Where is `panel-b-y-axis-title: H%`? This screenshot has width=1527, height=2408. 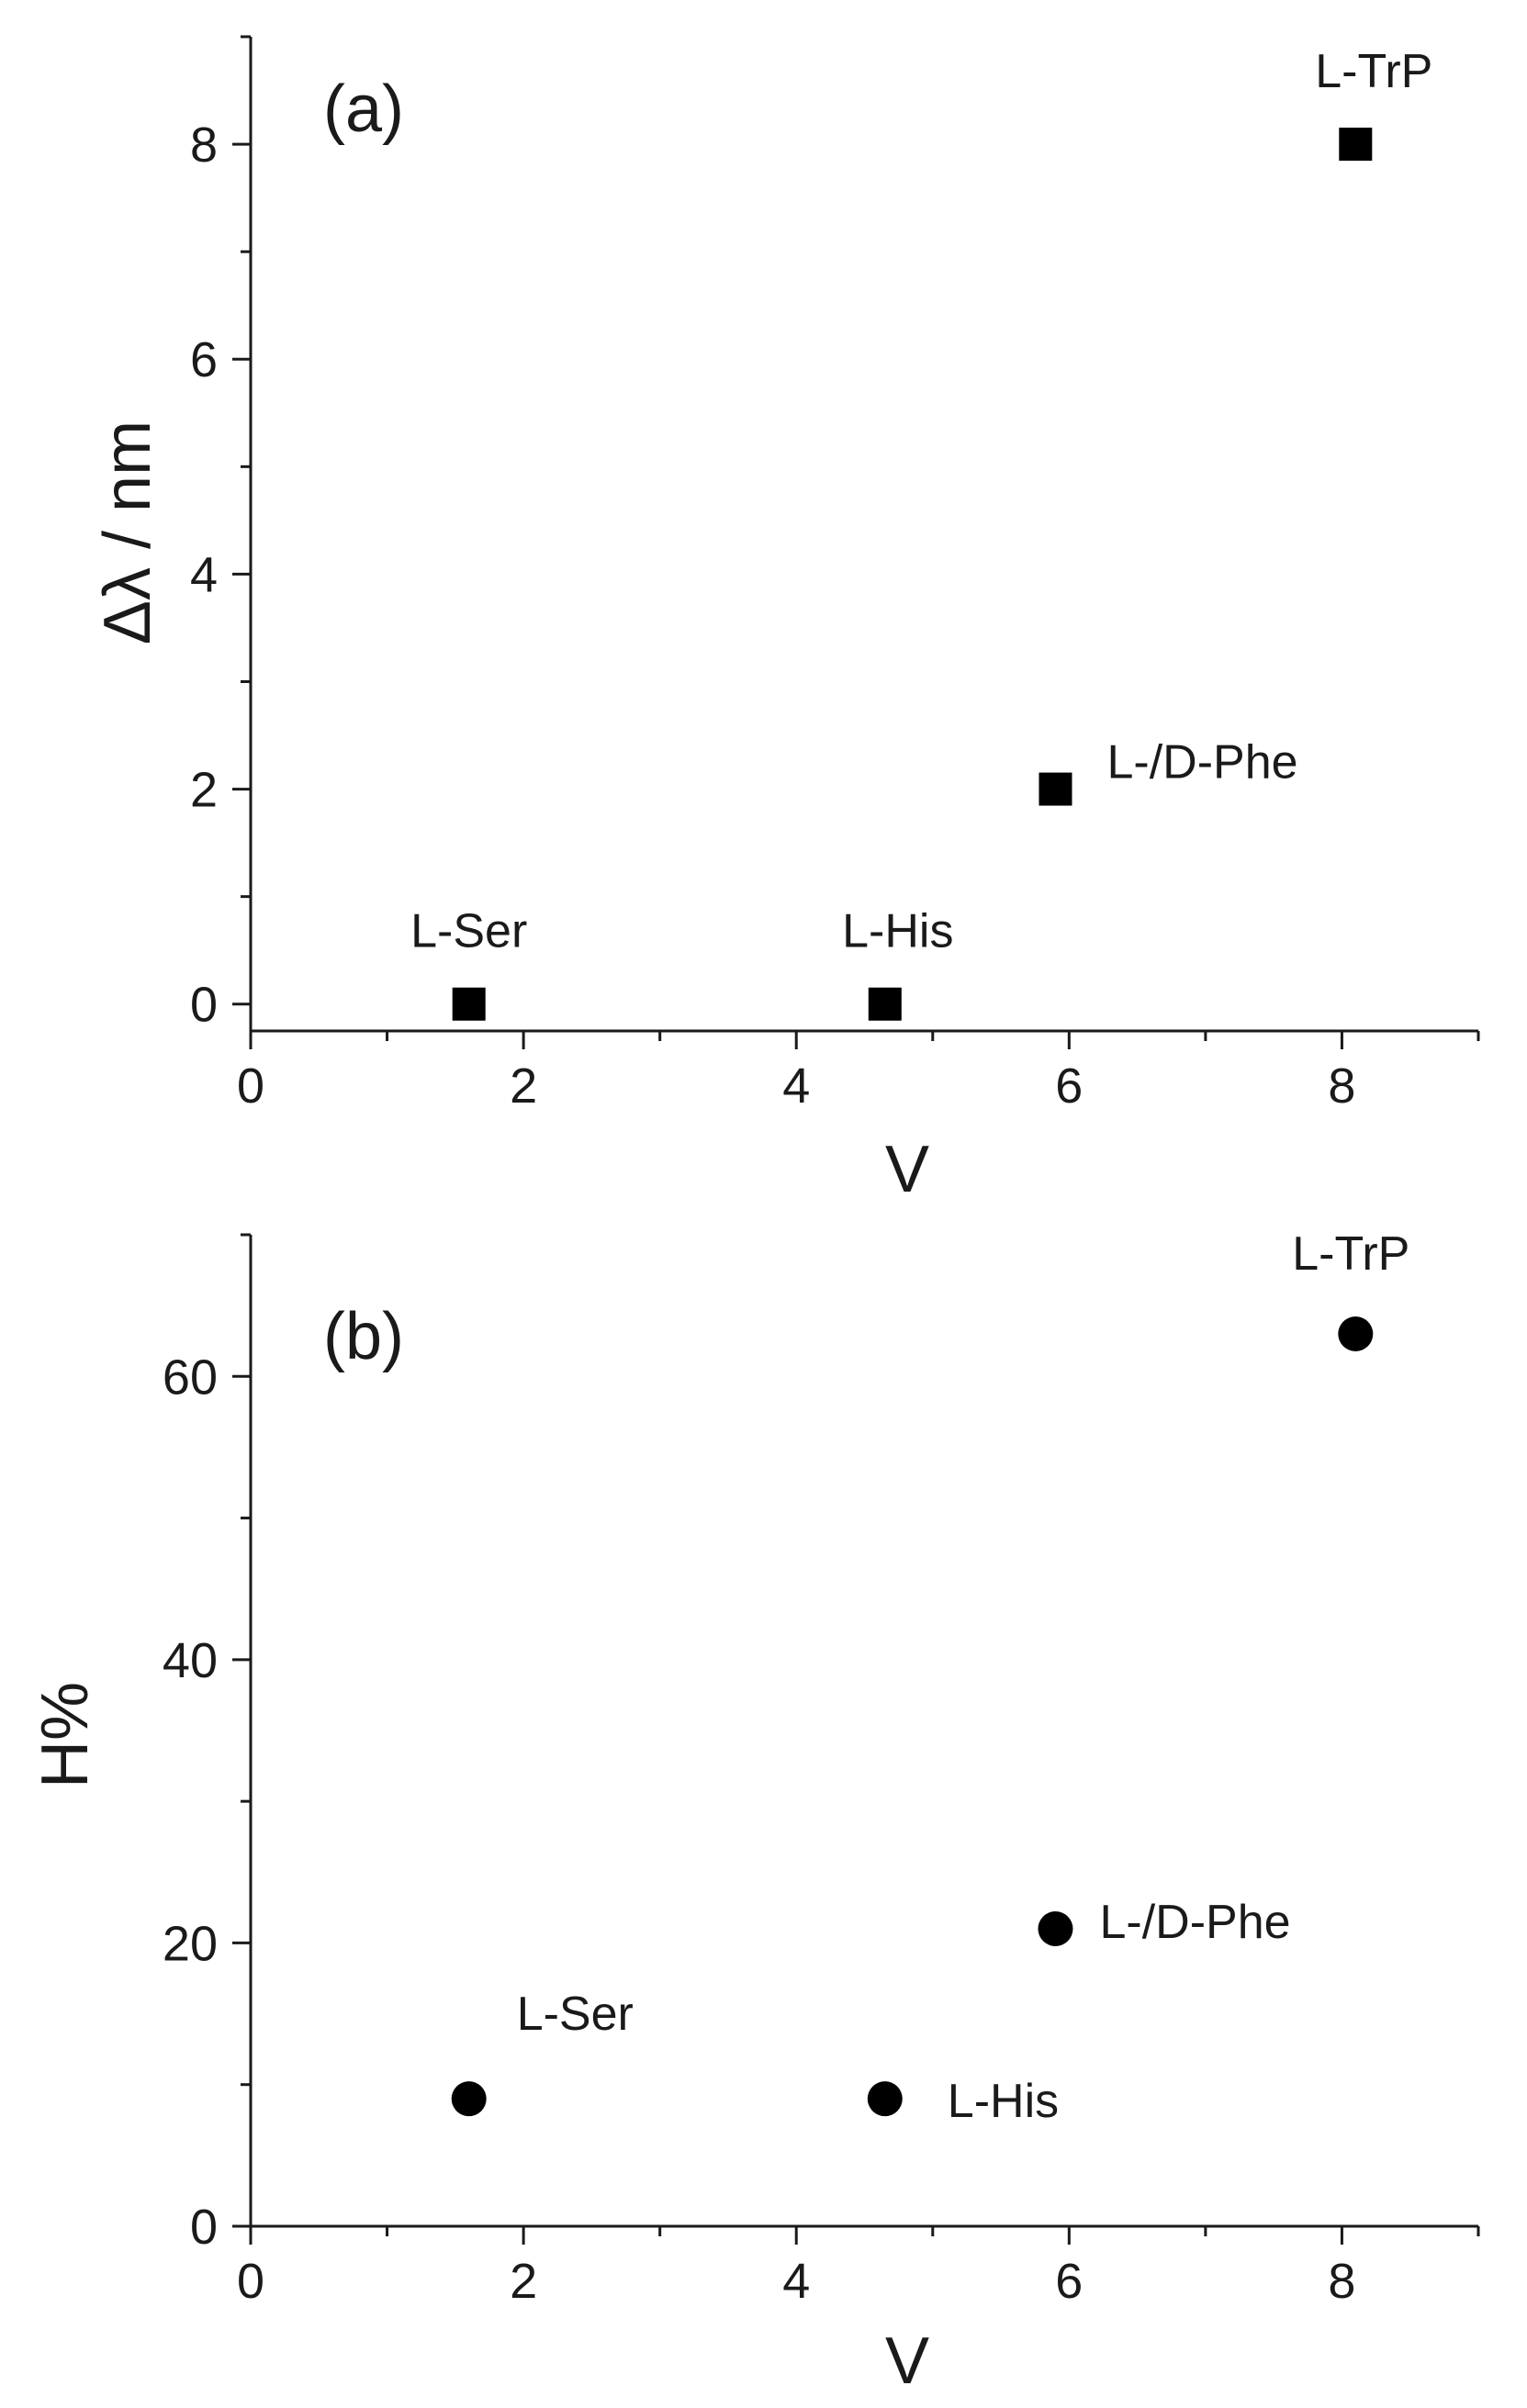
panel-b-y-axis-title: H% is located at coordinates (65, 1735).